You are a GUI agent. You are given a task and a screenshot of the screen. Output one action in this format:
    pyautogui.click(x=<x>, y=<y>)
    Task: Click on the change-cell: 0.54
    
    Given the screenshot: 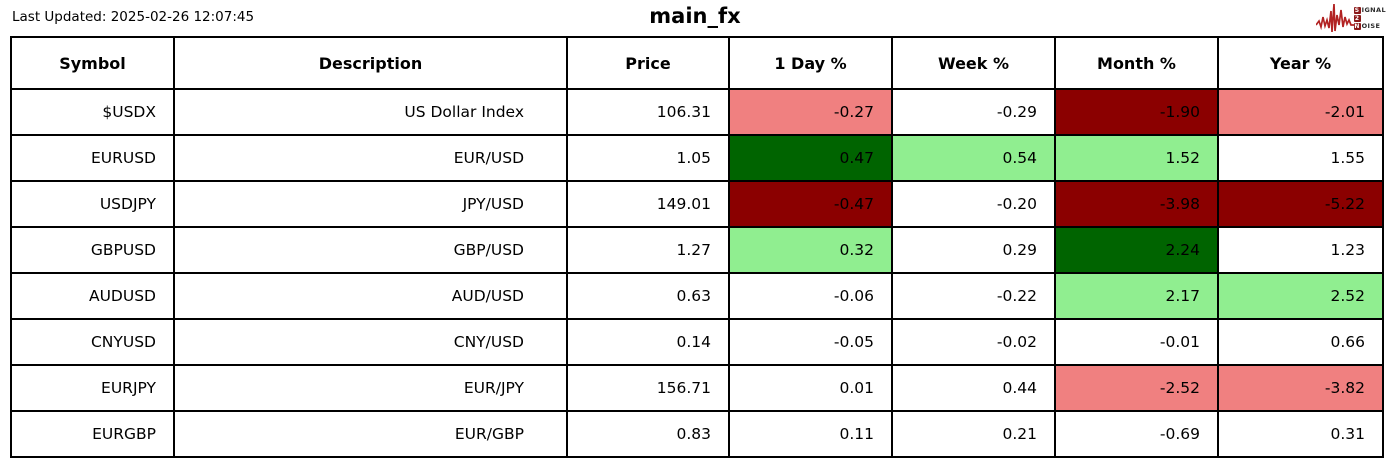 What is the action you would take?
    pyautogui.click(x=973, y=158)
    